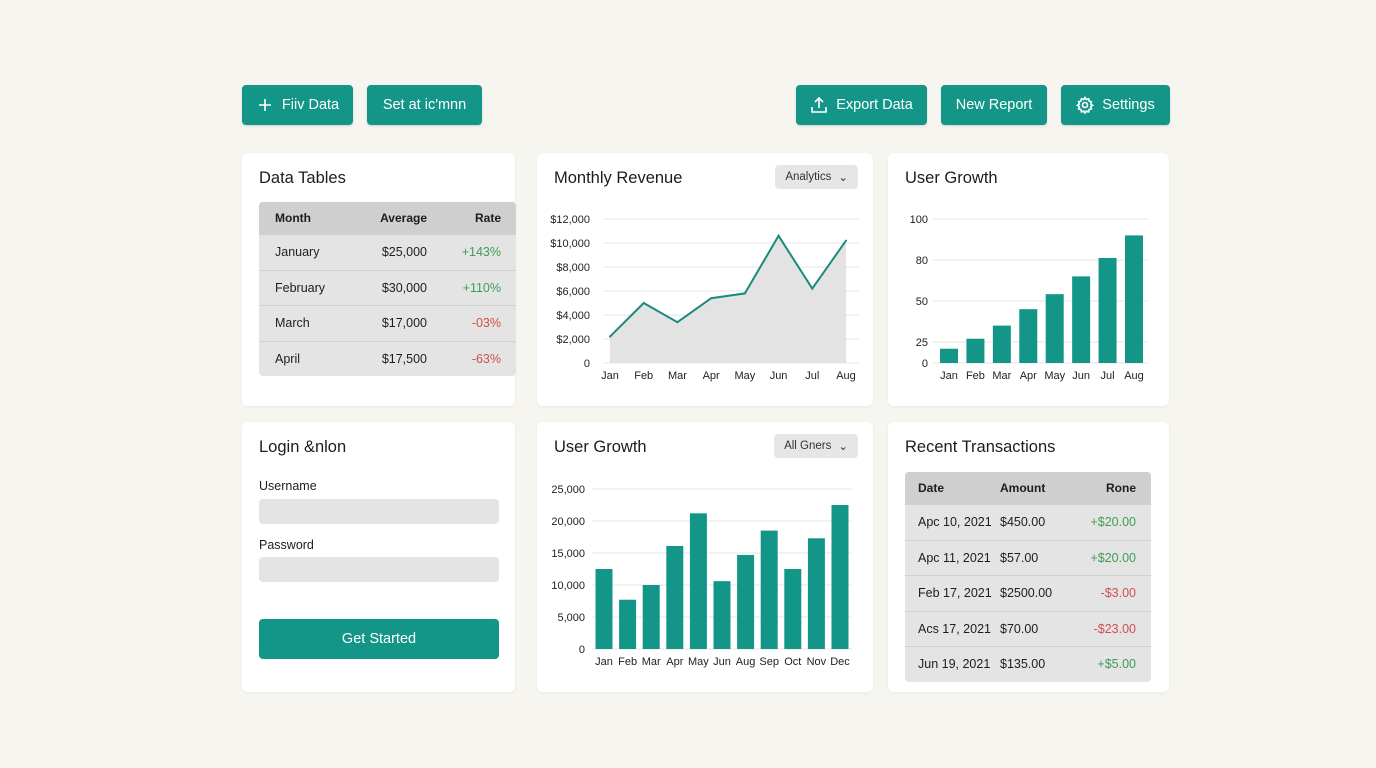  I want to click on username-input, so click(379, 511).